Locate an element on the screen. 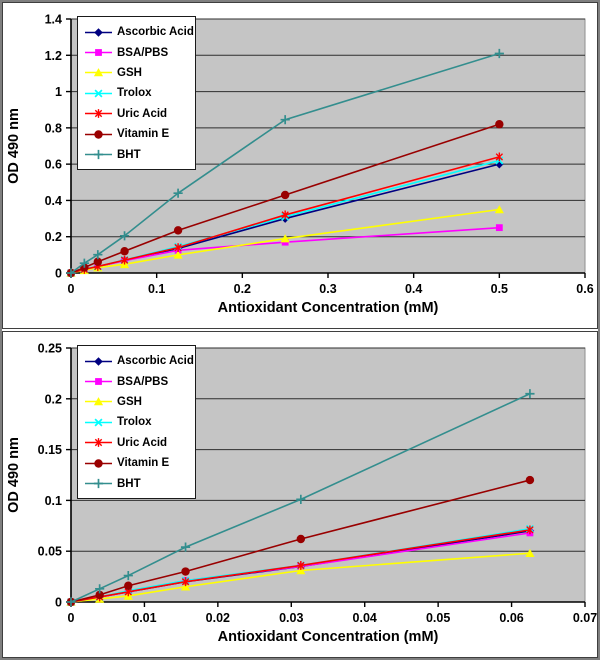 The image size is (600, 660). x-tick-label: 0.3 is located at coordinates (327, 289).